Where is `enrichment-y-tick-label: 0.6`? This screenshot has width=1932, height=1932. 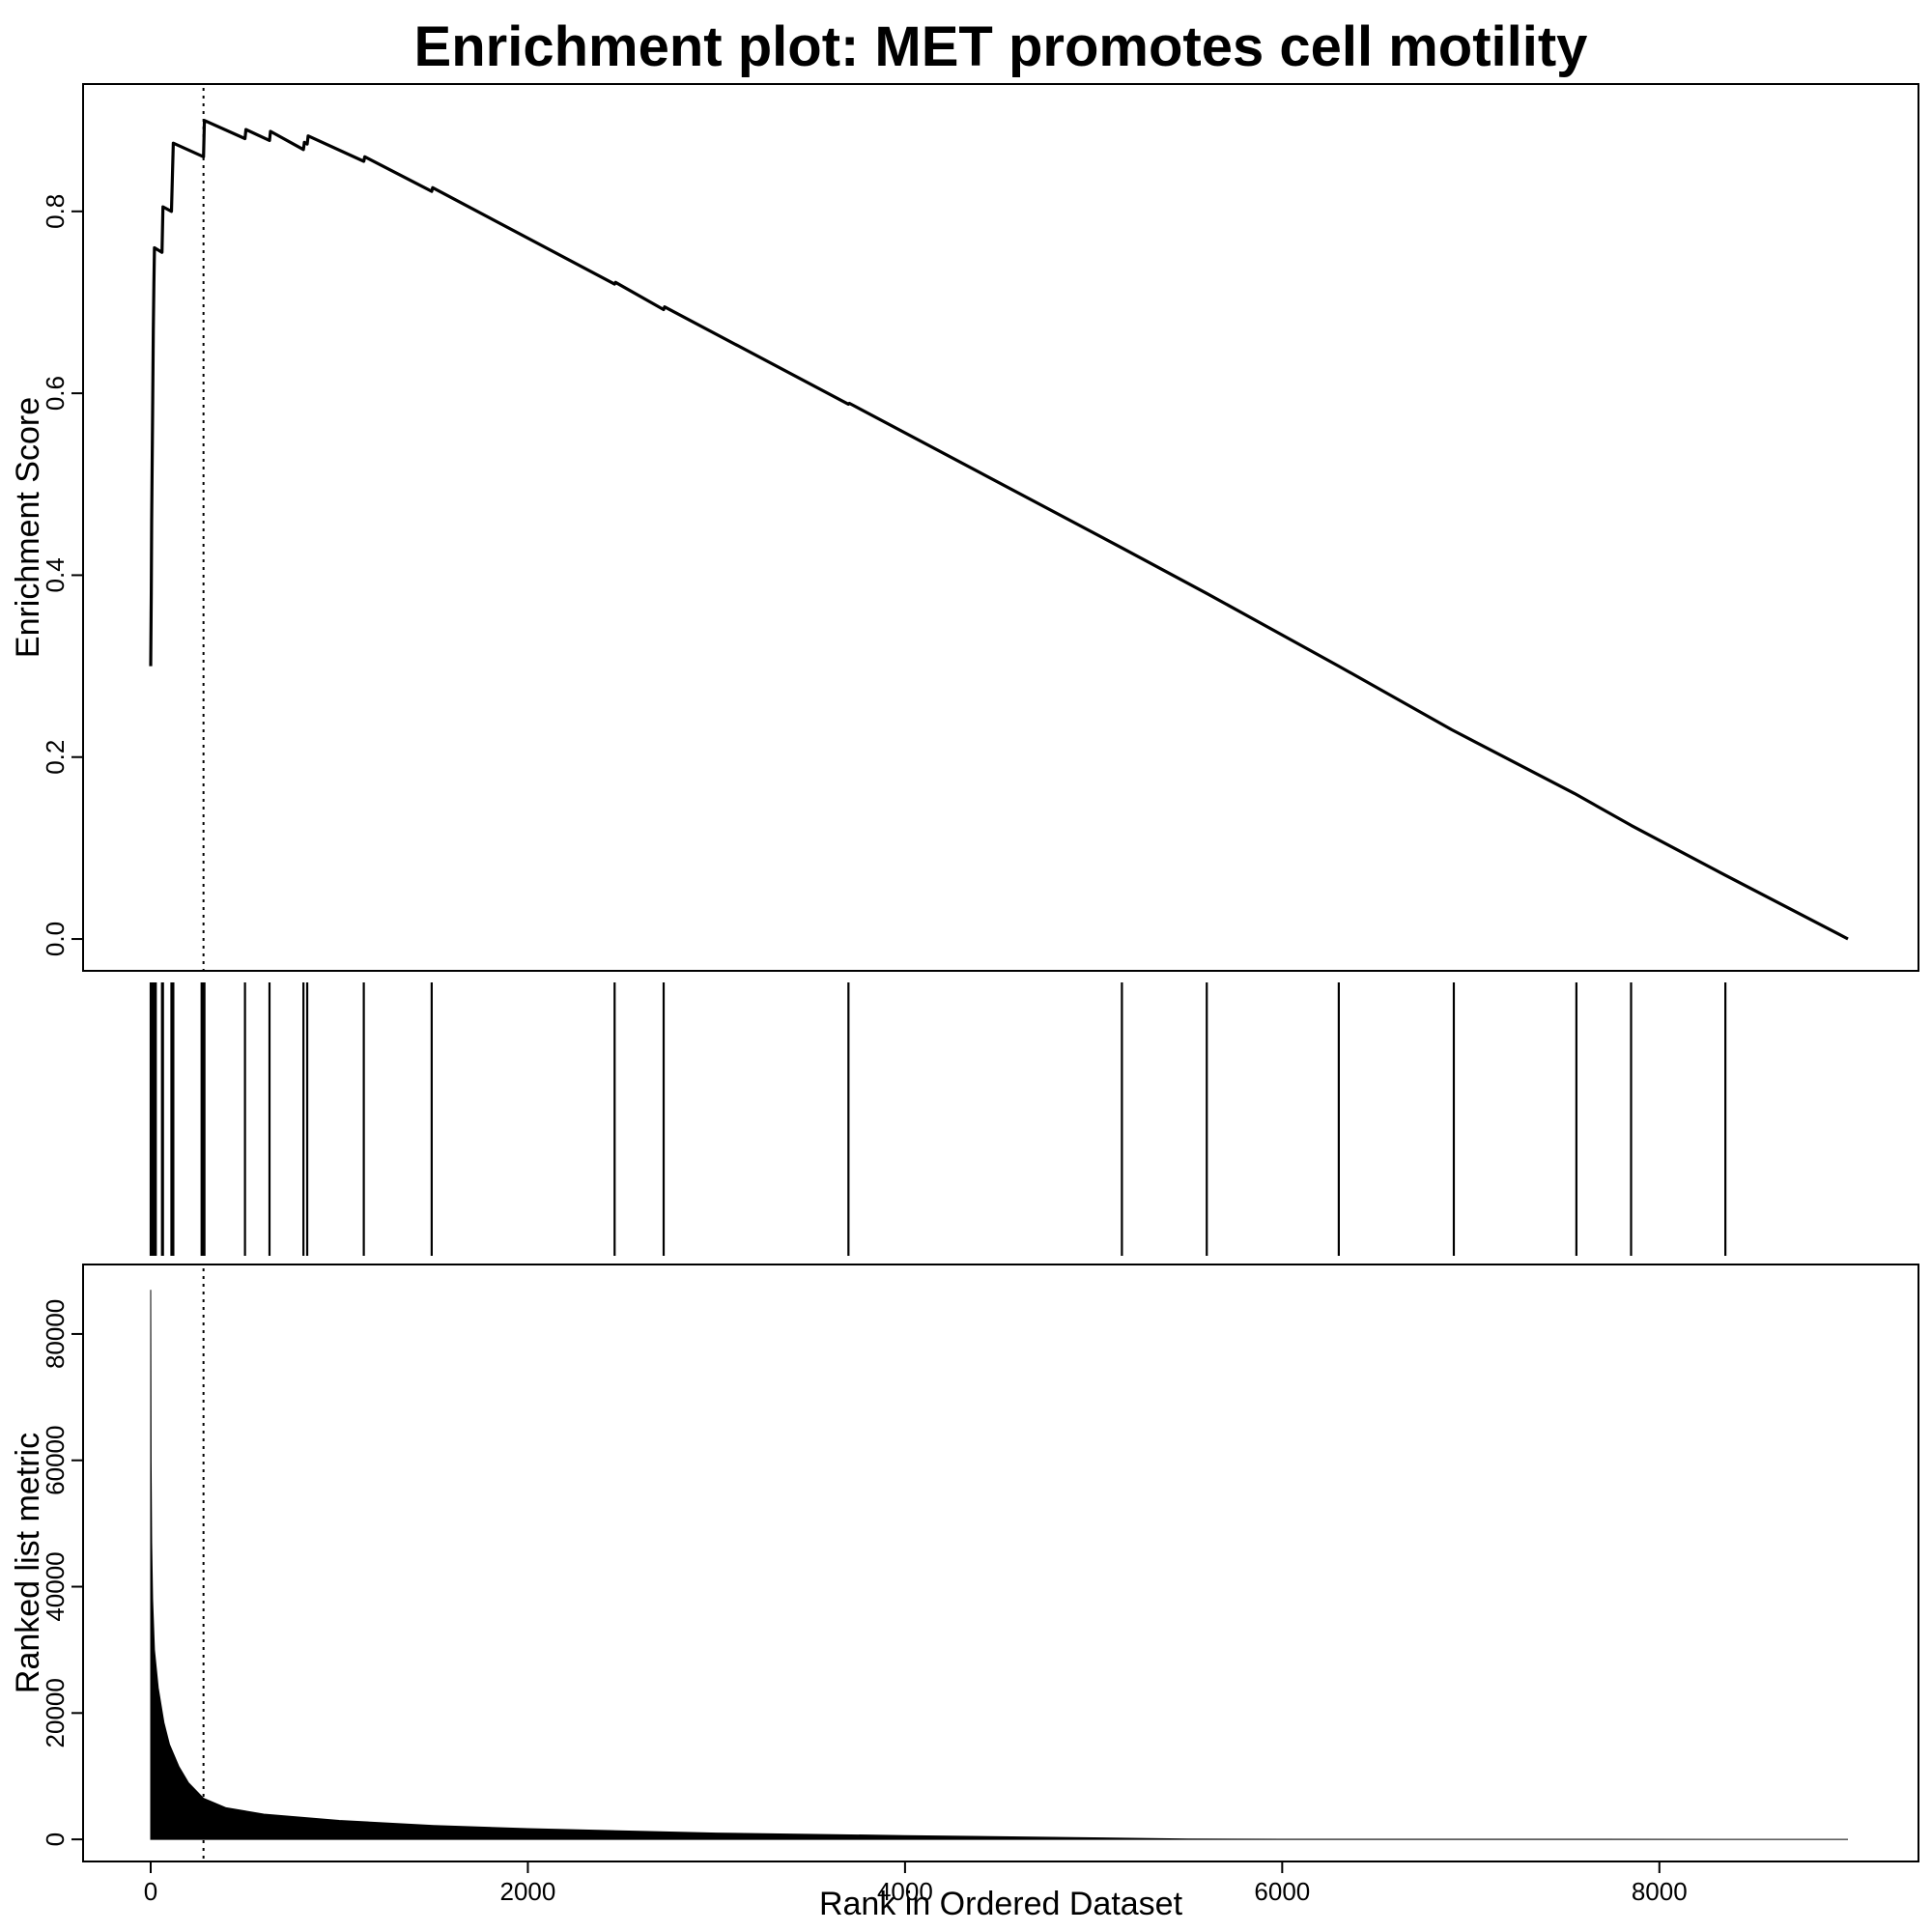 enrichment-y-tick-label: 0.6 is located at coordinates (55, 393).